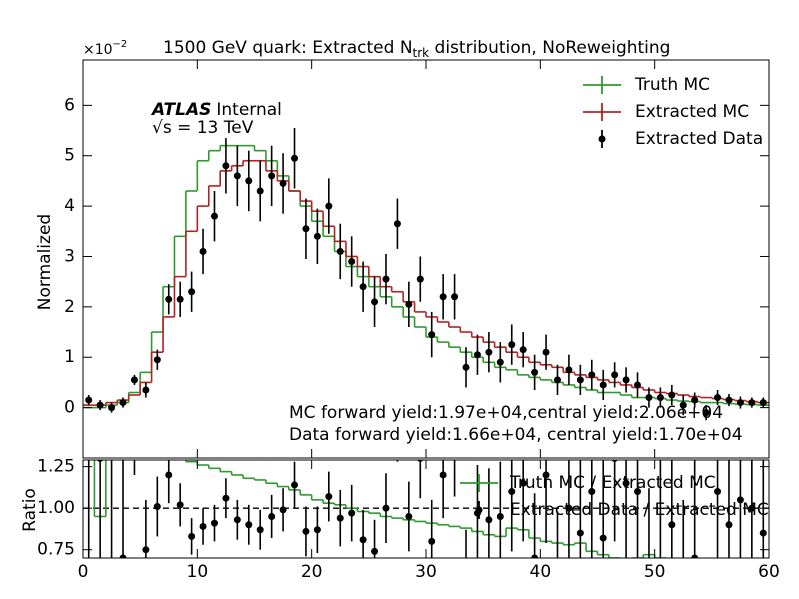 Image resolution: width=799 pixels, height=599 pixels. I want to click on legend-label: Extracted Data / Extracted MC, so click(639, 510).